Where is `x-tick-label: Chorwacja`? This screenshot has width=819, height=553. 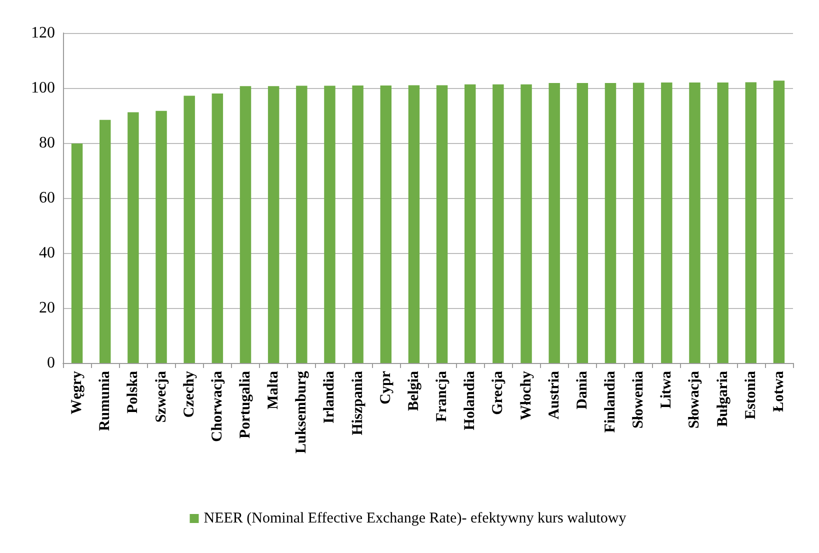 x-tick-label: Chorwacja is located at coordinates (217, 406).